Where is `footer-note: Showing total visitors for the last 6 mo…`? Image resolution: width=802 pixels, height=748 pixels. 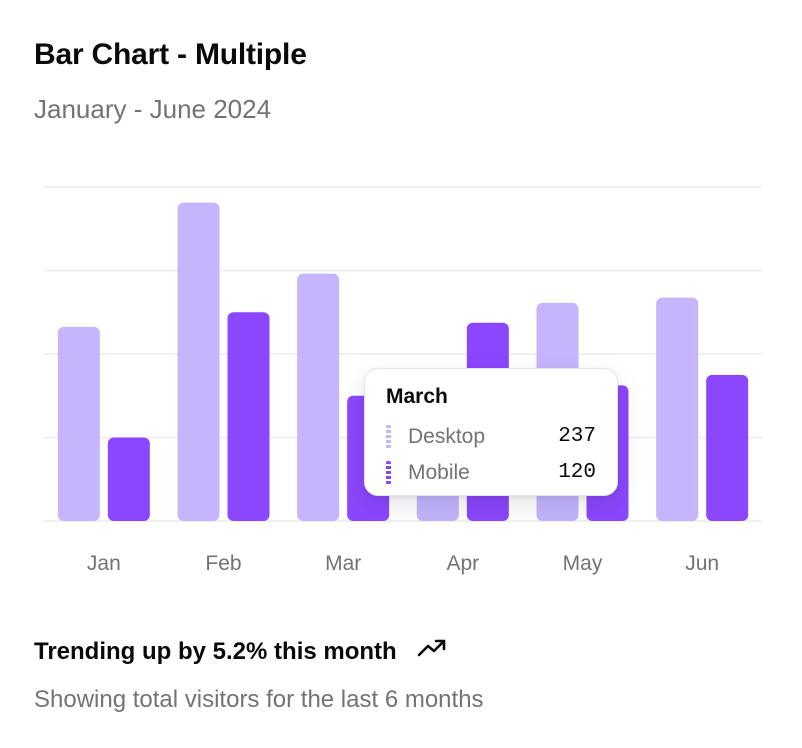 footer-note: Showing total visitors for the last 6 mo… is located at coordinates (259, 699).